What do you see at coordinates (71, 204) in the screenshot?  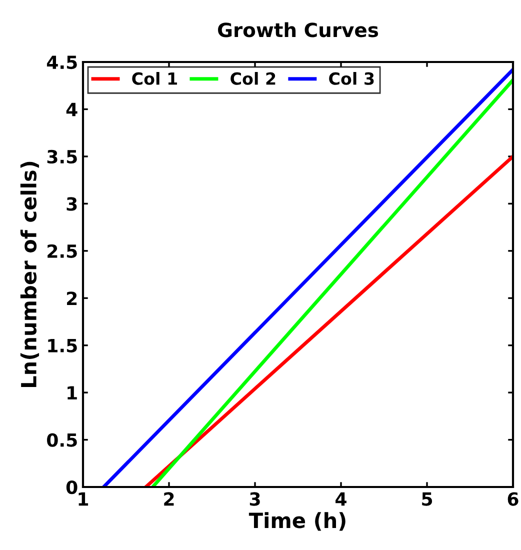 I see `y-tick-label: 3` at bounding box center [71, 204].